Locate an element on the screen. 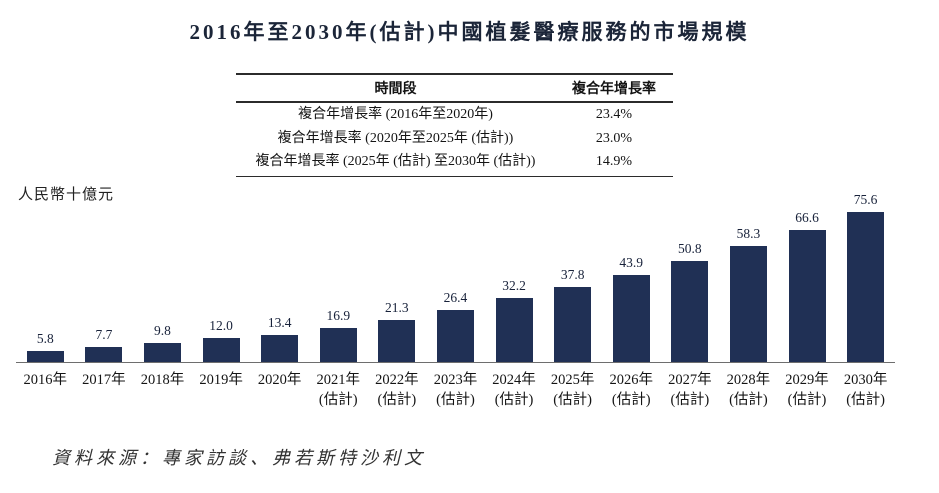 This screenshot has width=939, height=493. x-axis-label: 2021年 (估計) is located at coordinates (338, 387).